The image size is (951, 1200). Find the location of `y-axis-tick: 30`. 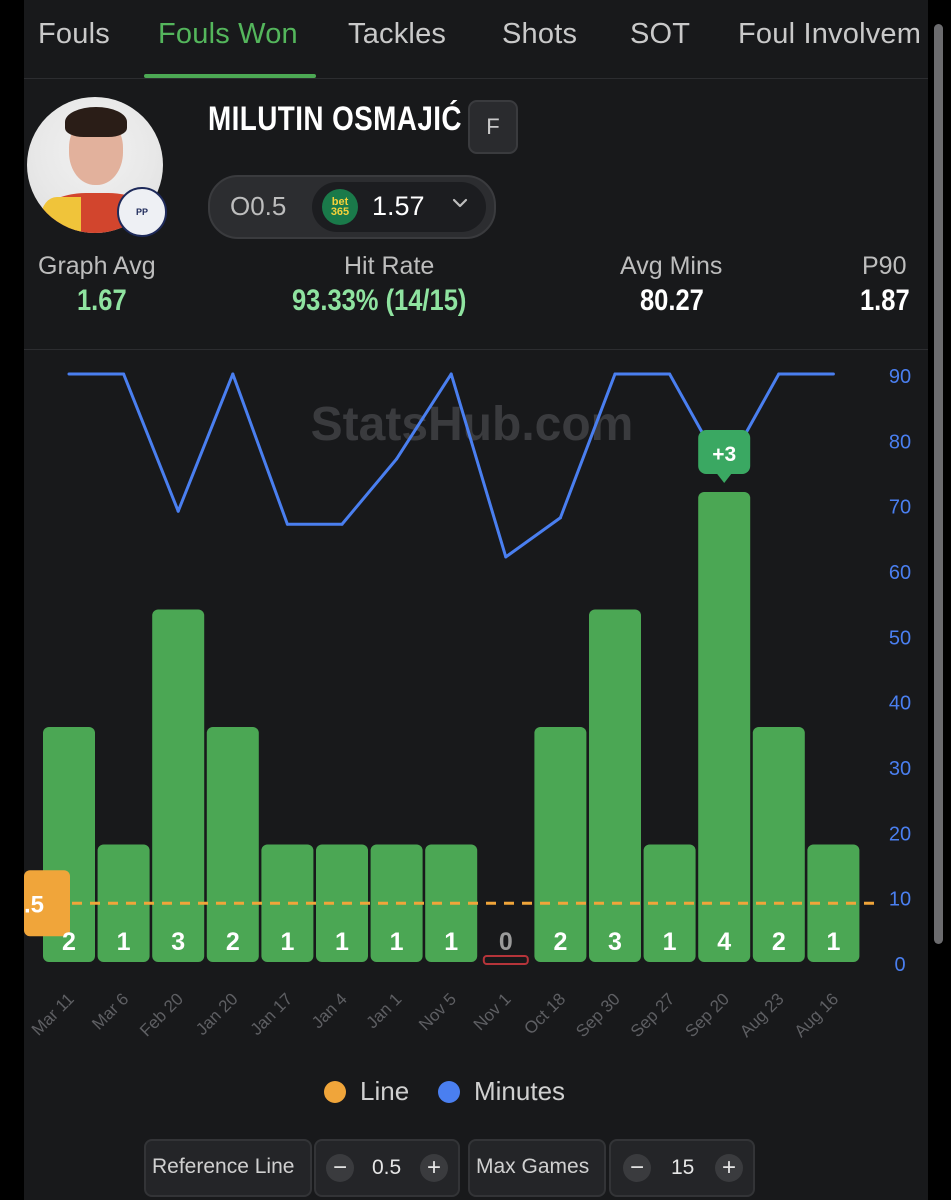

y-axis-tick: 30 is located at coordinates (900, 769).